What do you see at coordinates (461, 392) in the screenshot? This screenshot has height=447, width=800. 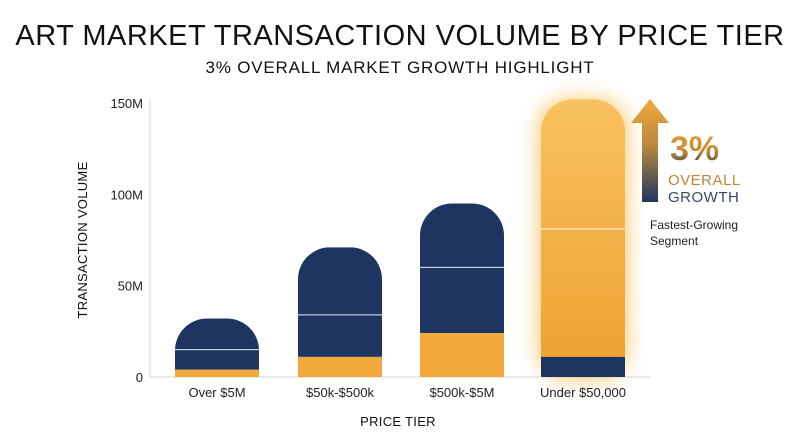 I see `x-tick-label: $500k-$5M` at bounding box center [461, 392].